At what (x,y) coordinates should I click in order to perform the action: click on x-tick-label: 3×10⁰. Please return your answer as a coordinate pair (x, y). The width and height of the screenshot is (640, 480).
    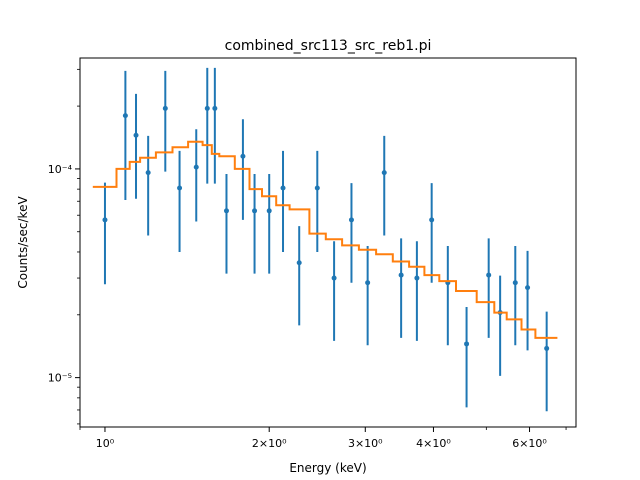
    Looking at the image, I should click on (365, 443).